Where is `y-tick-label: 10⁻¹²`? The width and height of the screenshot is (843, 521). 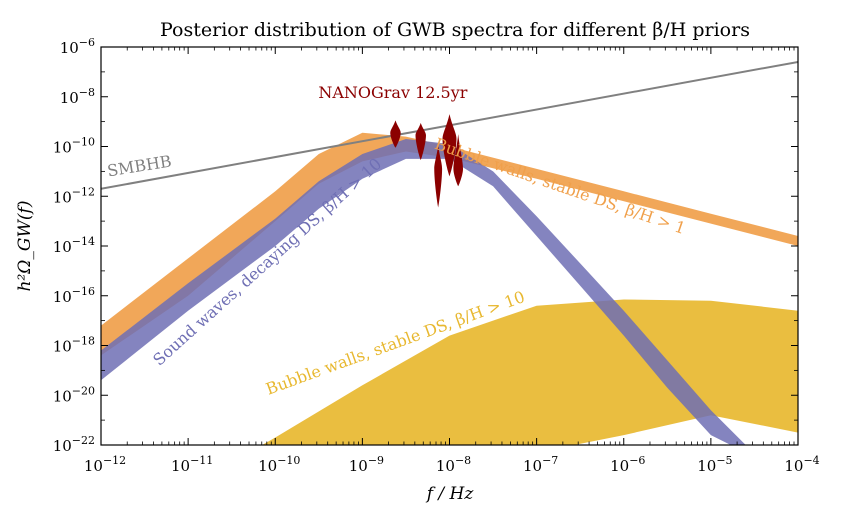
y-tick-label: 10⁻¹² is located at coordinates (74, 195).